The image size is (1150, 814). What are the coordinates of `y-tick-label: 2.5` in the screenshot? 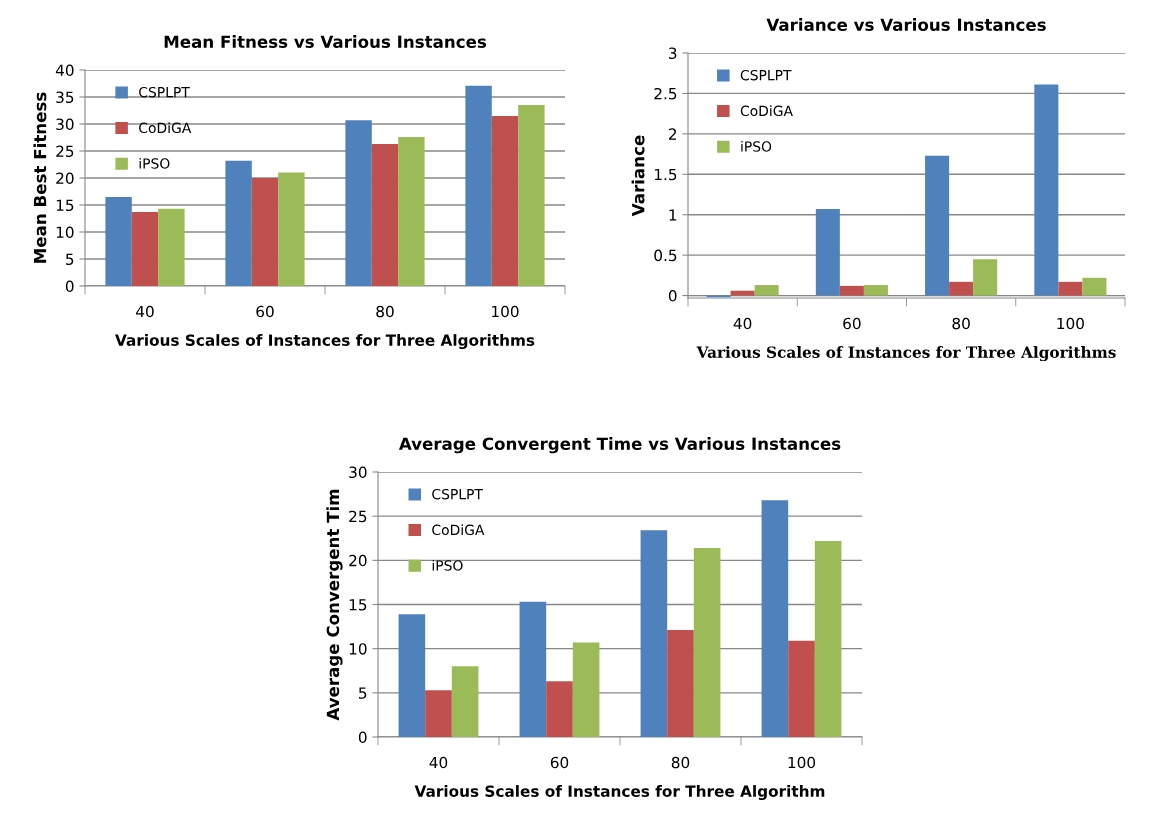 It's located at (665, 93).